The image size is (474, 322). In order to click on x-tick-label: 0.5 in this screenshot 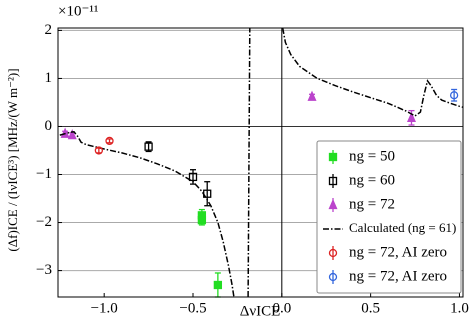, I will do `click(370, 308)`.